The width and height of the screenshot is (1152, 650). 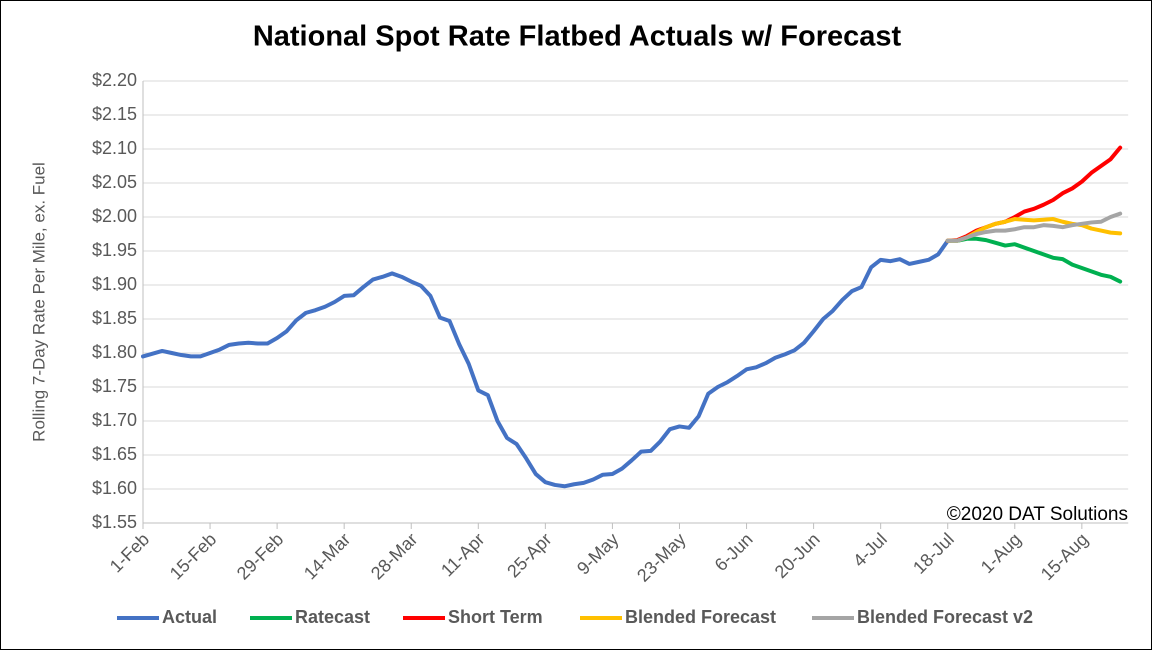 What do you see at coordinates (114, 454) in the screenshot?
I see `y-tick-label: $1.65` at bounding box center [114, 454].